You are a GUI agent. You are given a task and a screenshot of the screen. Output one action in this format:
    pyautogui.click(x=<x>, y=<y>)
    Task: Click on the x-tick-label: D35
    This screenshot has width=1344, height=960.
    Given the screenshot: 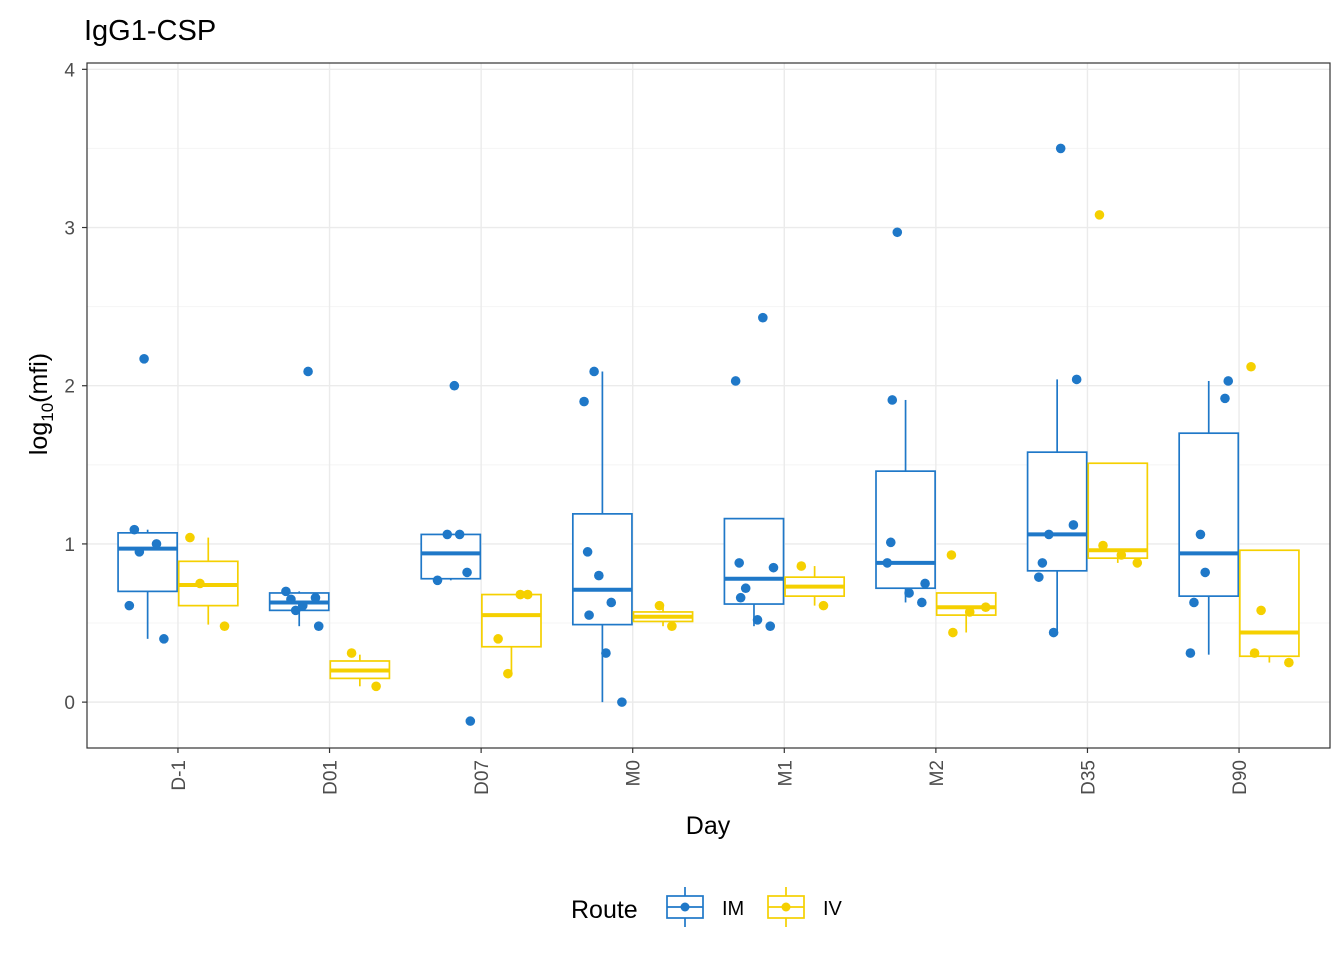 What is the action you would take?
    pyautogui.click(x=1088, y=777)
    